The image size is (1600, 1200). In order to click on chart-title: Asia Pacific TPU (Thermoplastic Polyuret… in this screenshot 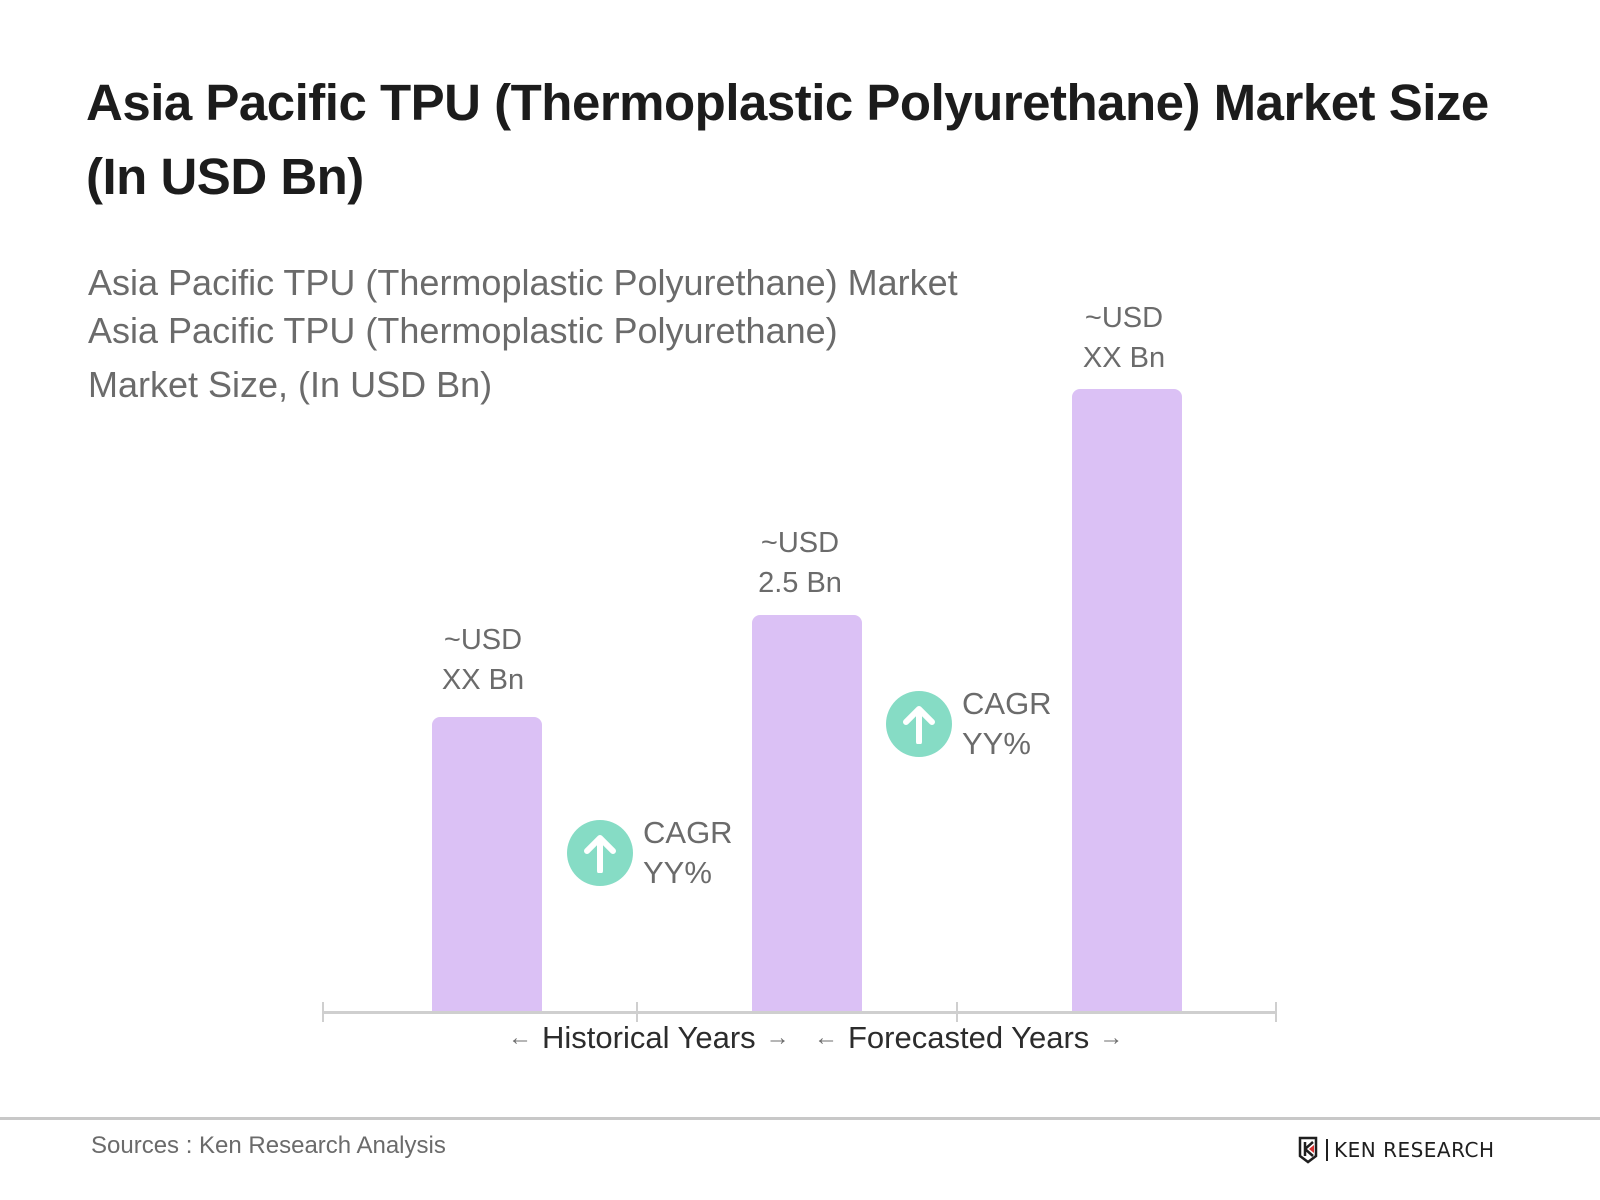, I will do `click(787, 139)`.